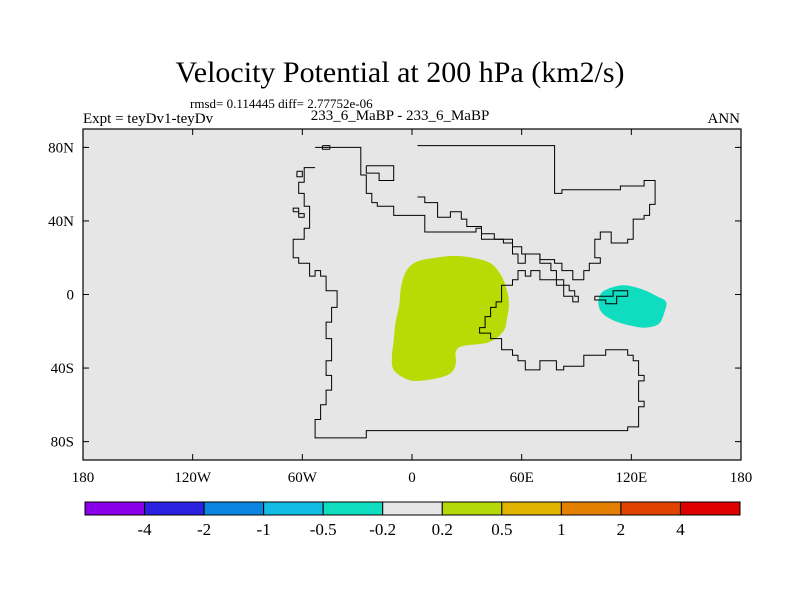 The image size is (800, 600). I want to click on colorbar-label: 4, so click(680, 529).